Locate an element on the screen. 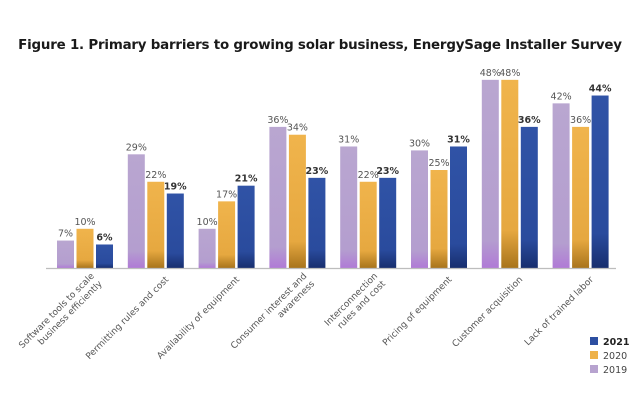 Image resolution: width=640 pixels, height=409 pixels. data-label-2021-0: 6% is located at coordinates (104, 237).